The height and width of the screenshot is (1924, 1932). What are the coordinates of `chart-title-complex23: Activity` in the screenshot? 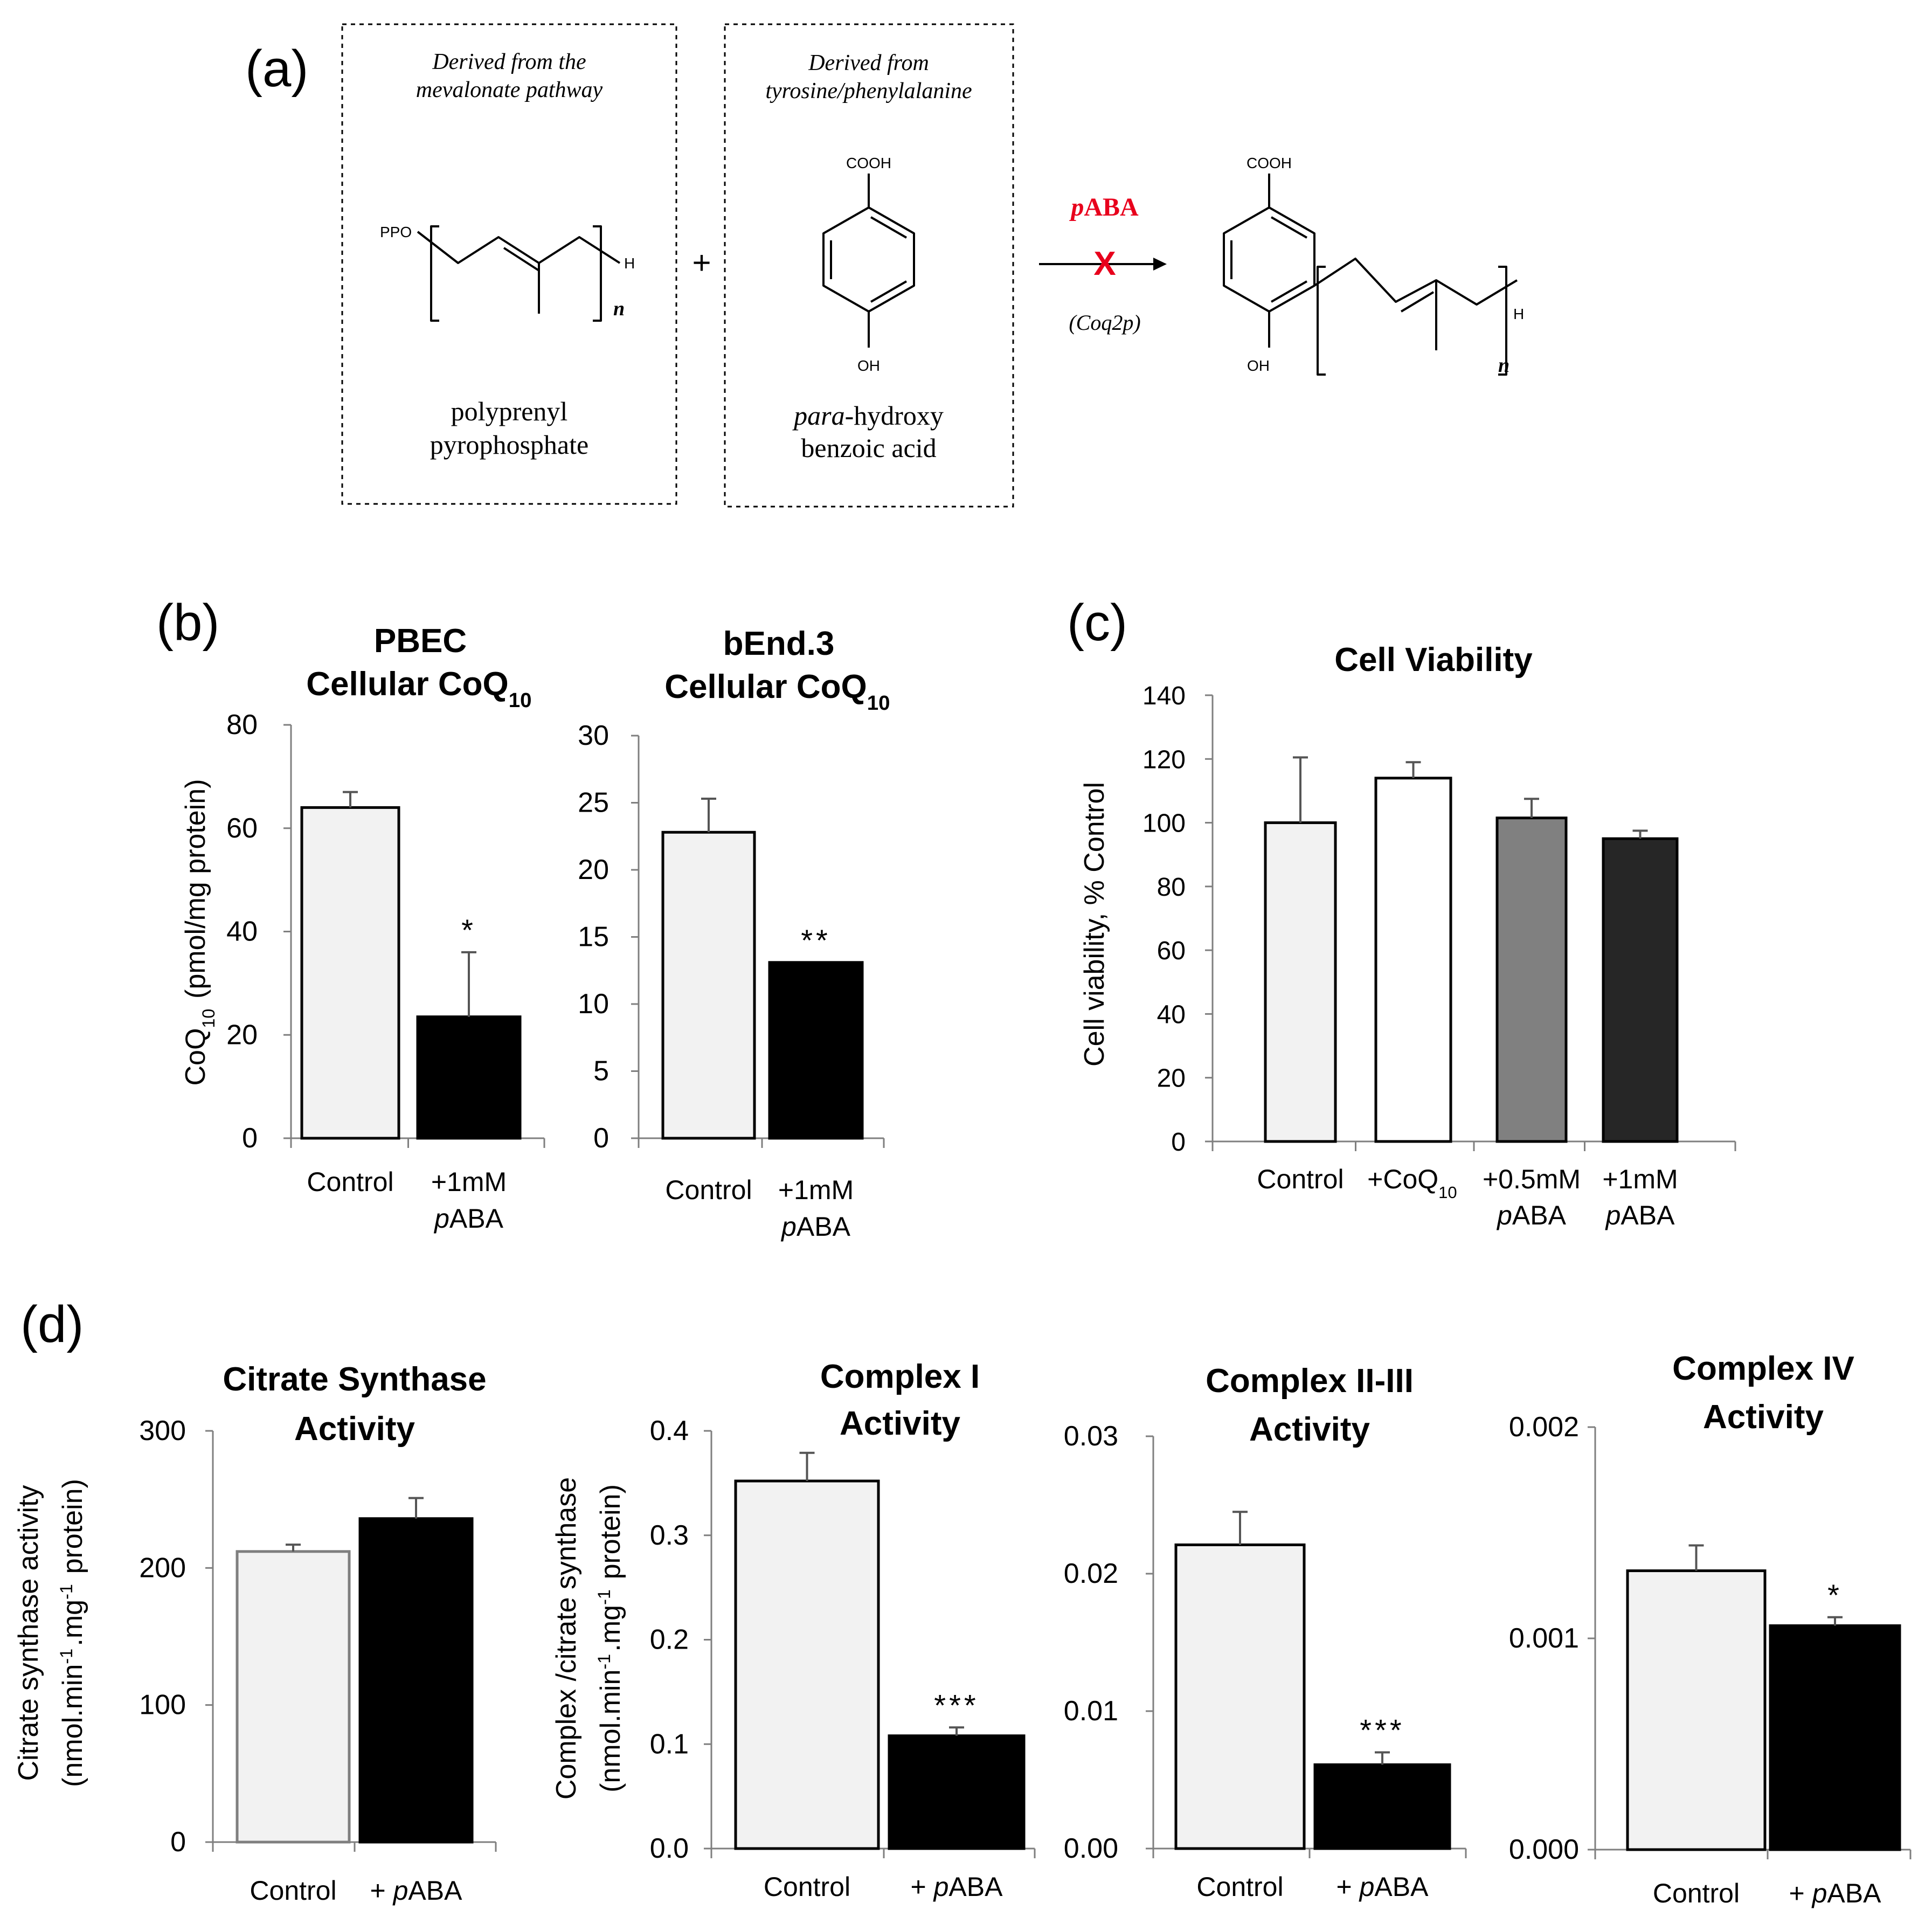 It's located at (1309, 1429).